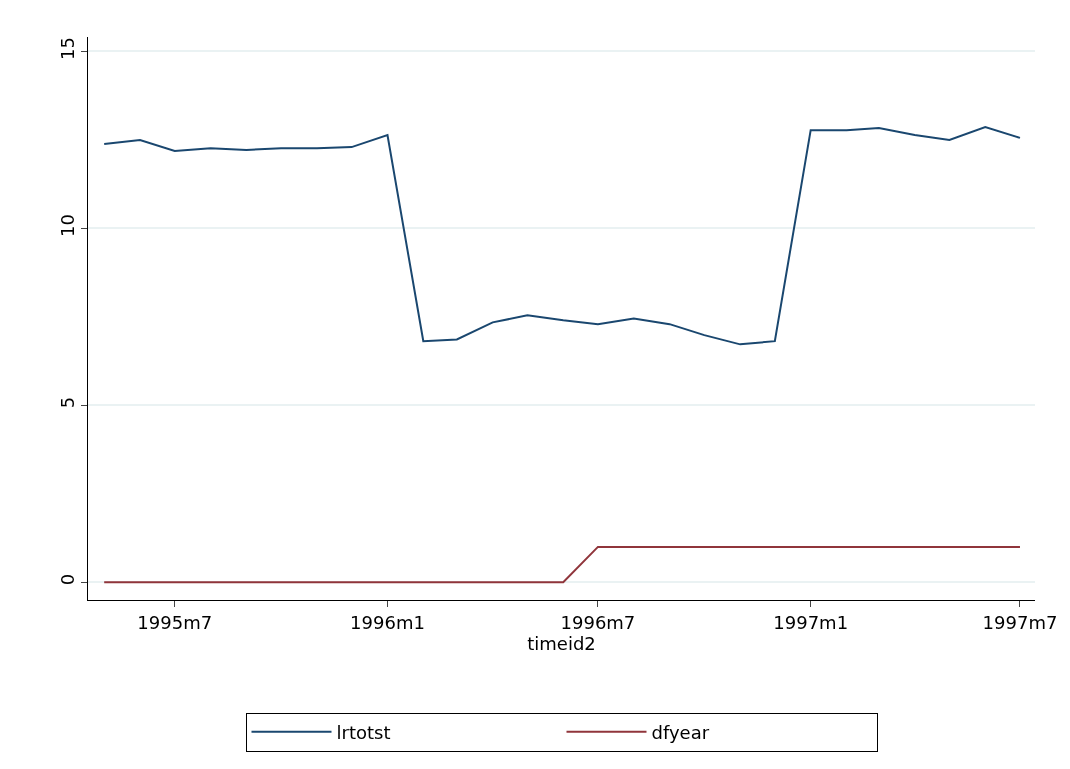 The height and width of the screenshot is (769, 1070). Describe the element at coordinates (67, 402) in the screenshot. I see `y-tick-label: 5` at that location.